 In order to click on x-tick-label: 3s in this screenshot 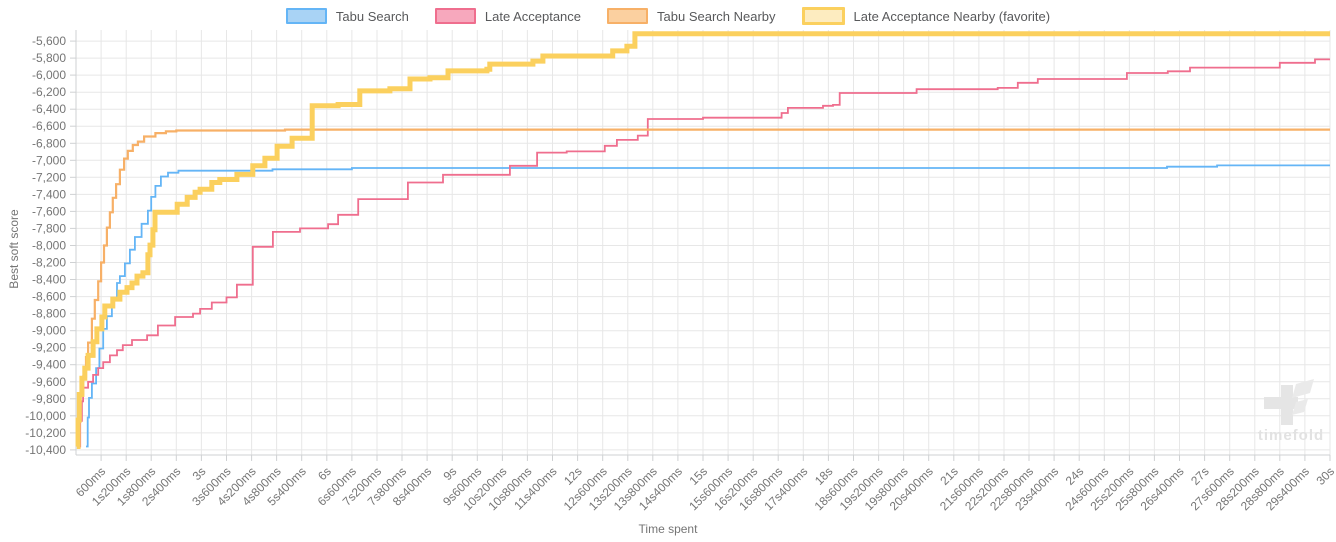, I will do `click(199, 473)`.